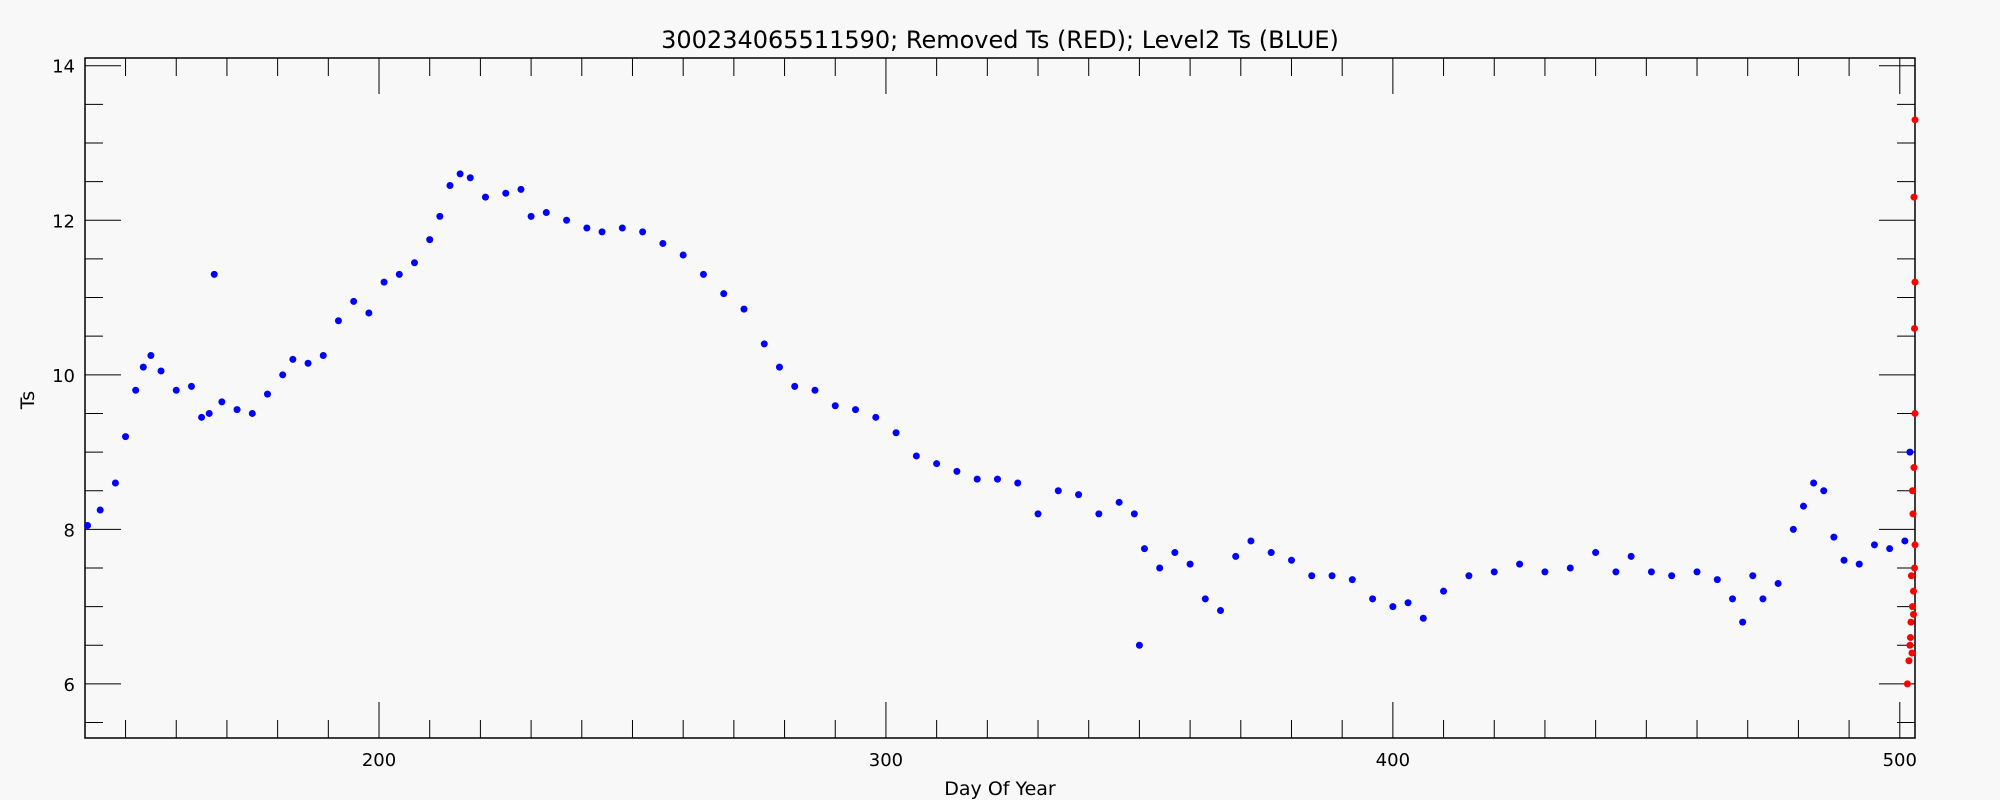 This screenshot has width=2000, height=800. I want to click on y-tick-label: 6, so click(69, 685).